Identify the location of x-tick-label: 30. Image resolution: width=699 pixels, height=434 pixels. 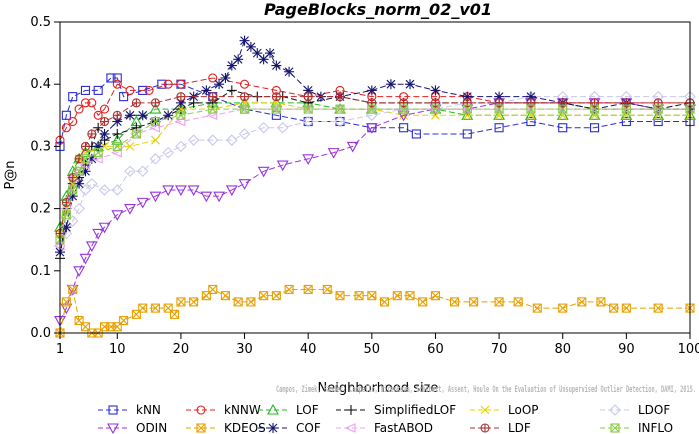
(244, 349).